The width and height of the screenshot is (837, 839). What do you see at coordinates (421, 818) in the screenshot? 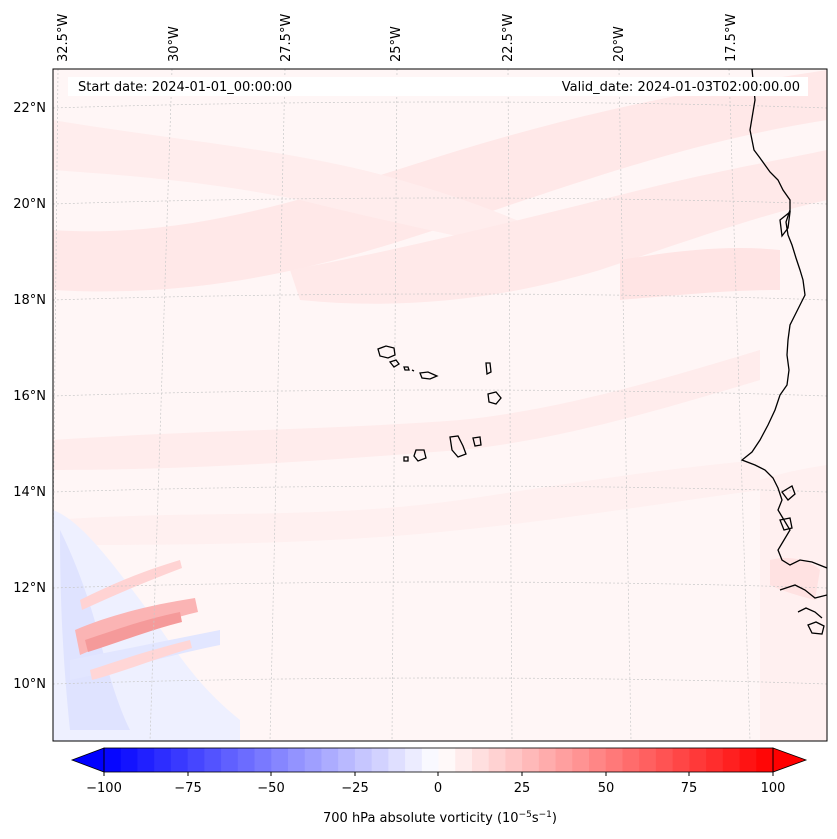
I see `colorbar-title-prefix: 700 hPa absolute vorticity (10` at bounding box center [421, 818].